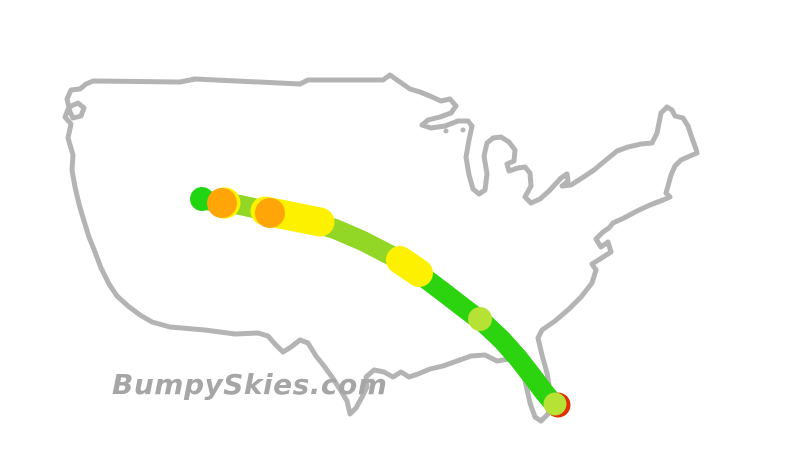 This screenshot has width=806, height=454. Describe the element at coordinates (555, 404) in the screenshot. I see `destination-marker` at that location.